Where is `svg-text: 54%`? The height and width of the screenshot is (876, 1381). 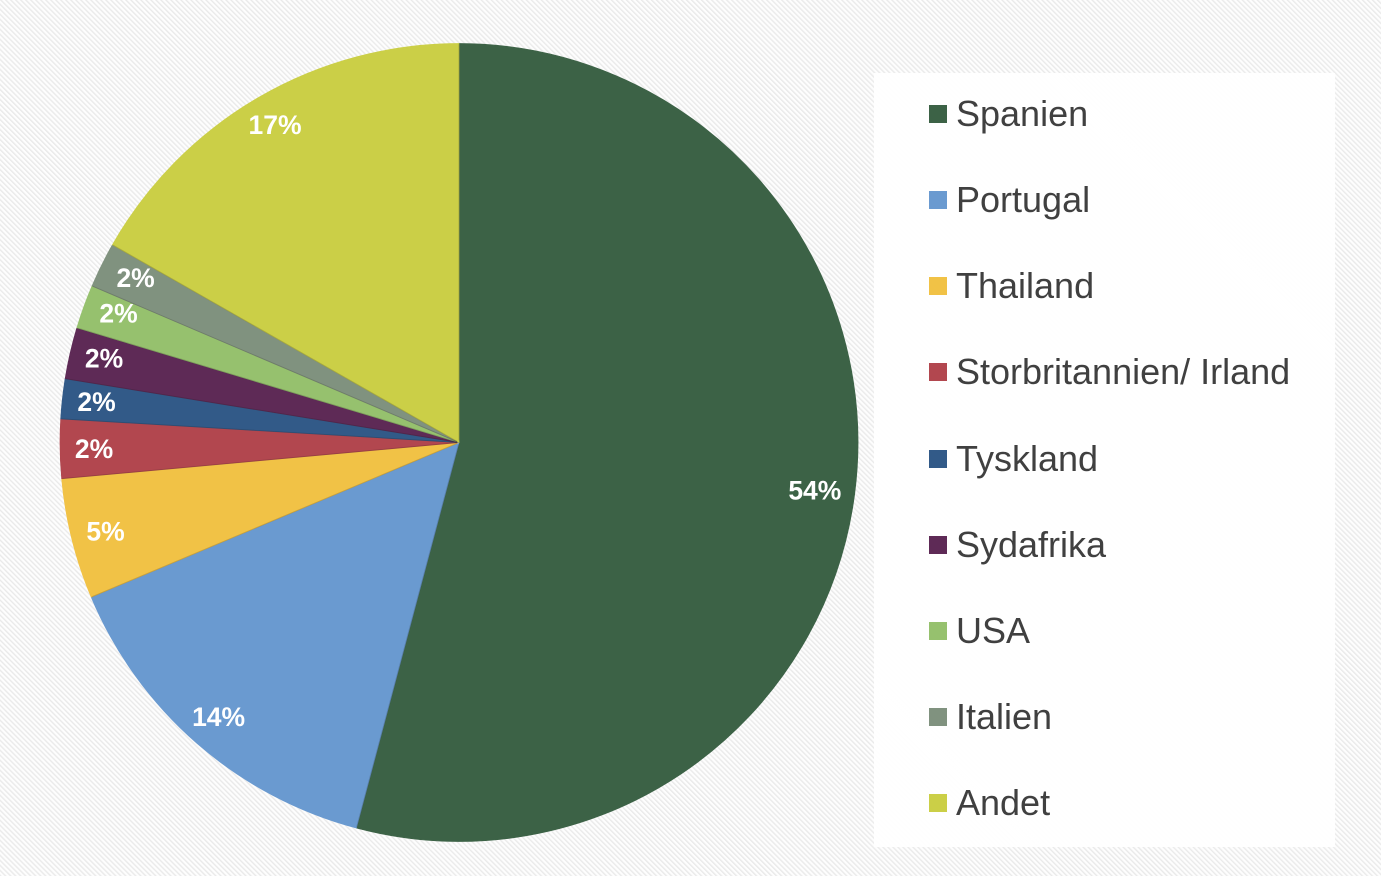
svg-text: 54% is located at coordinates (814, 490).